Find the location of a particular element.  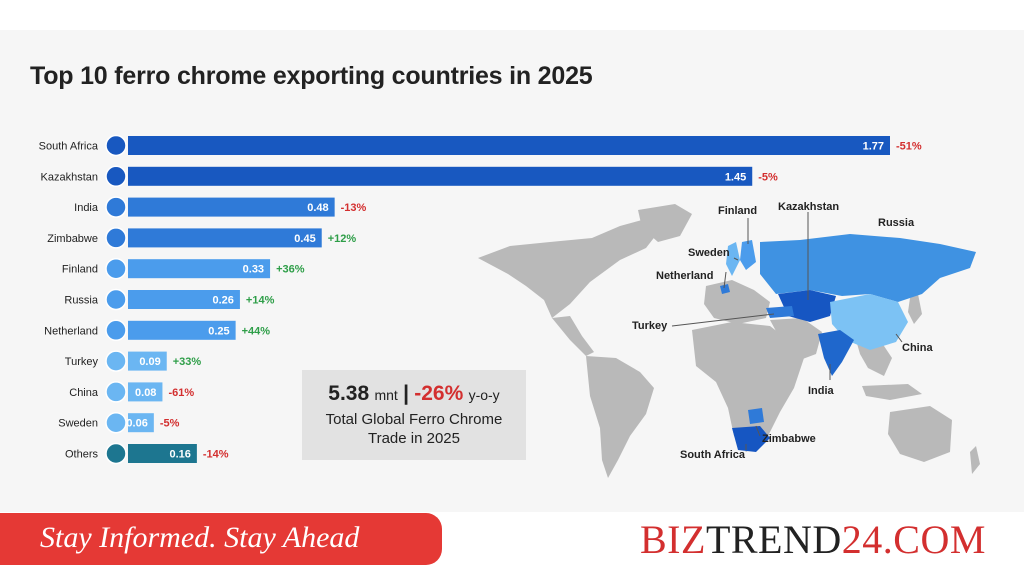

map-china is located at coordinates (869, 322).